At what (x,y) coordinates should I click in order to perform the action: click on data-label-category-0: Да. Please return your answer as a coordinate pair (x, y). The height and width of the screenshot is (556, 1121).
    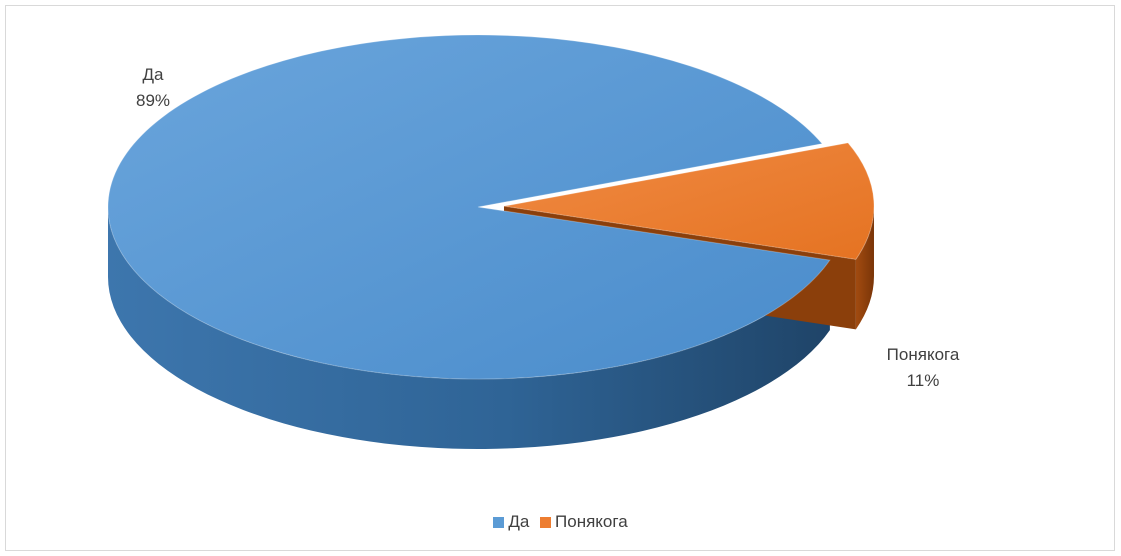
    Looking at the image, I should click on (154, 74).